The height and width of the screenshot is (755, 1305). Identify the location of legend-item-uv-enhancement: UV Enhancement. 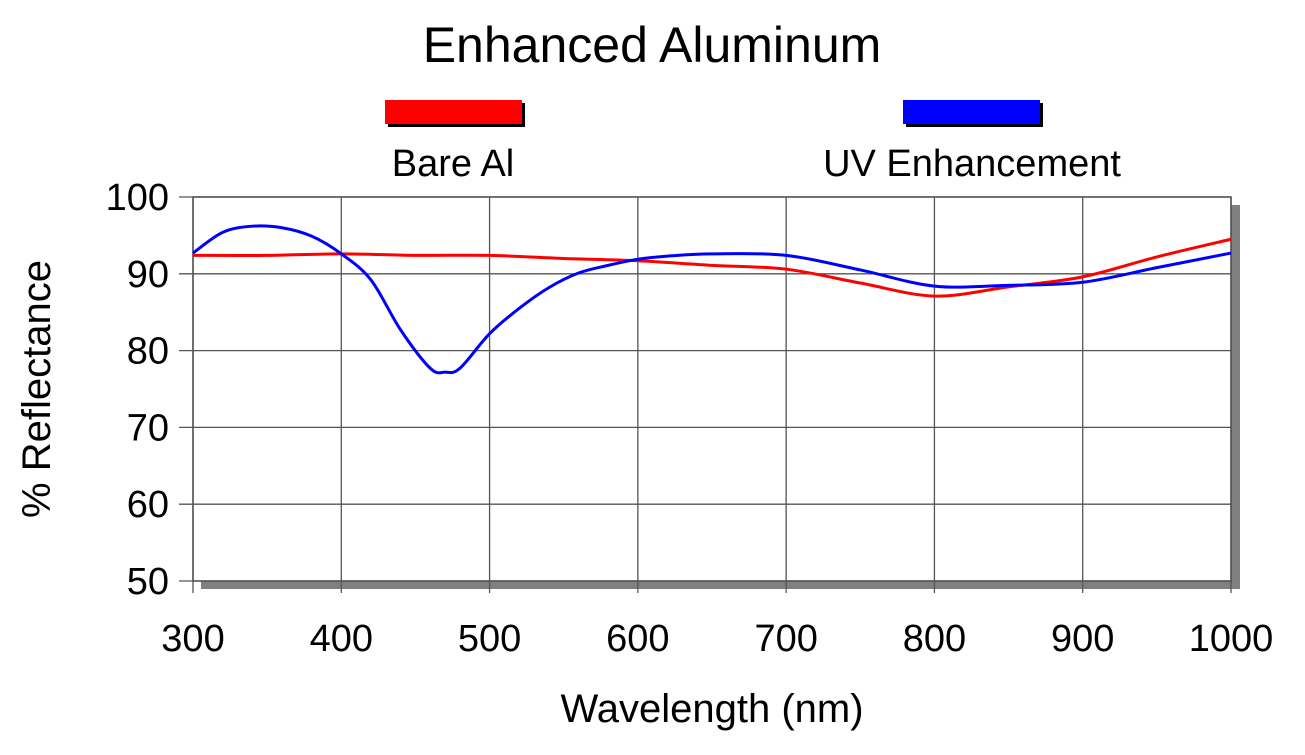
(972, 142).